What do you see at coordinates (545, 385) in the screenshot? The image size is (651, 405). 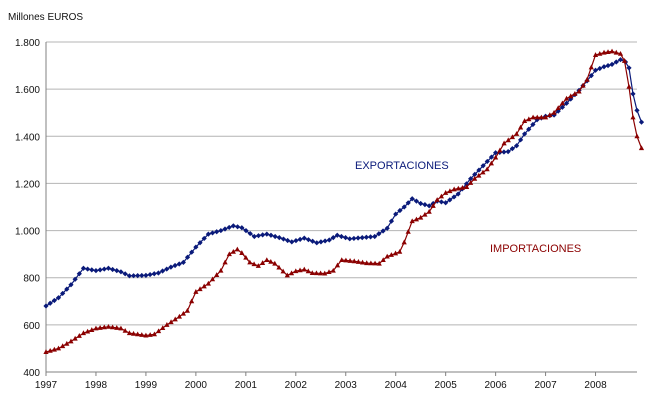 I see `x-tick-label: 2007` at bounding box center [545, 385].